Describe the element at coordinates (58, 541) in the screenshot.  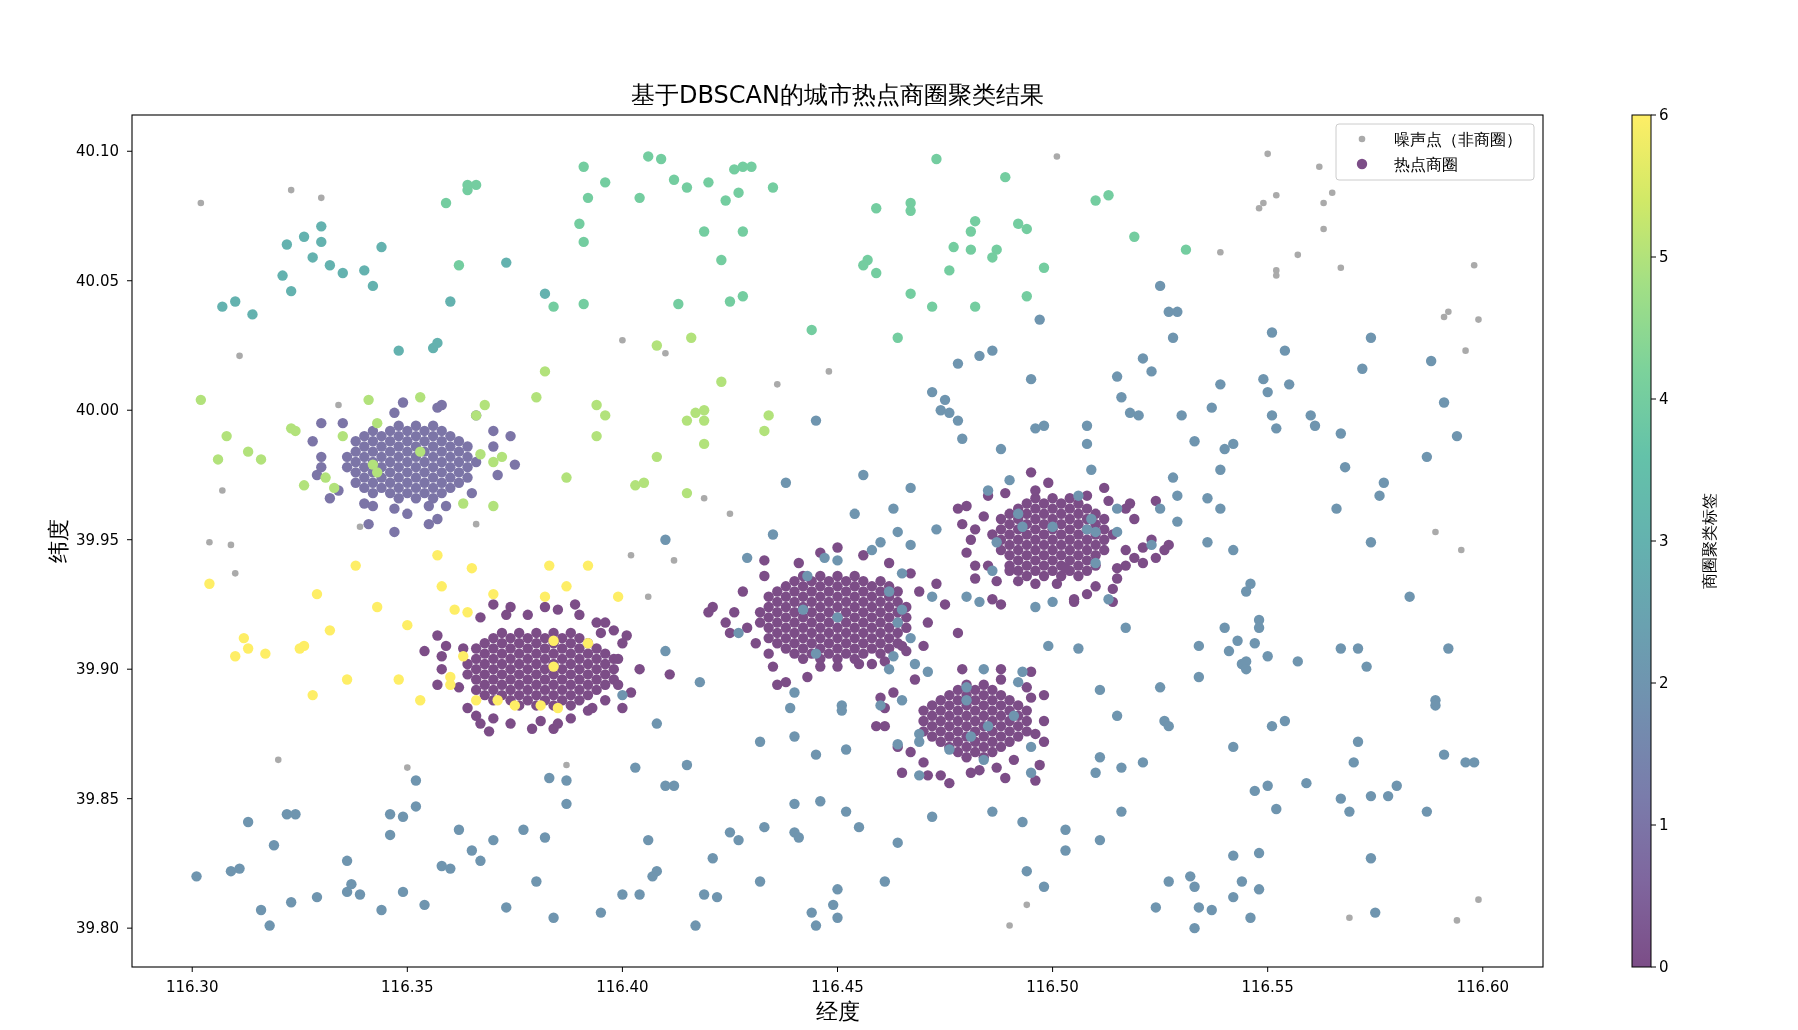
I see `y-axis-title: 纬度` at that location.